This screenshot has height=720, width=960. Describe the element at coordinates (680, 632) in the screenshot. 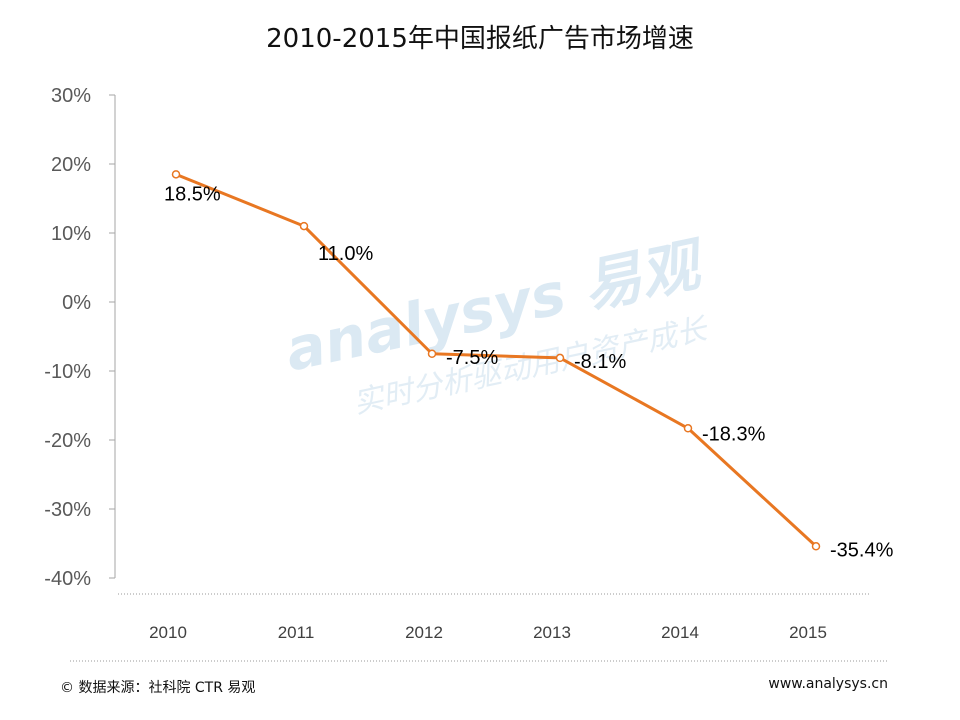

I see `x-tick-label: 2014` at that location.